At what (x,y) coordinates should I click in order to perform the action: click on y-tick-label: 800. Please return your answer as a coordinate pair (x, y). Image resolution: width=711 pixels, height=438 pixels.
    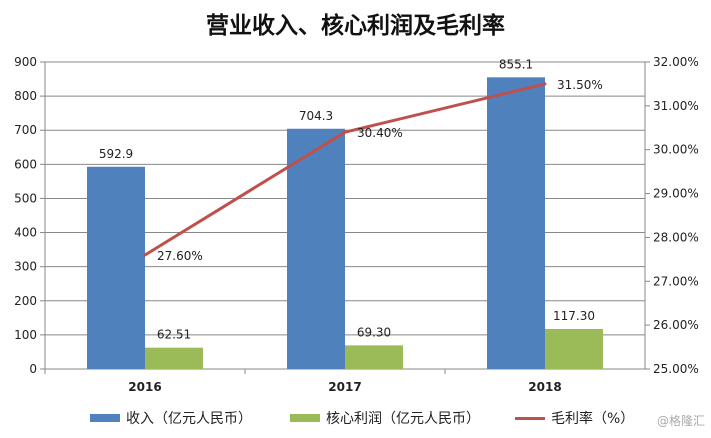
    Looking at the image, I should click on (25, 96).